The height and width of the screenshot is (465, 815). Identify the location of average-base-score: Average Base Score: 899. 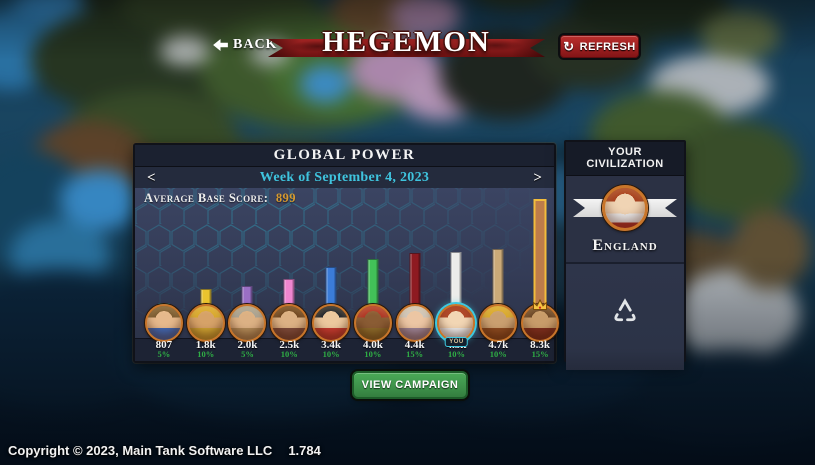
(220, 198).